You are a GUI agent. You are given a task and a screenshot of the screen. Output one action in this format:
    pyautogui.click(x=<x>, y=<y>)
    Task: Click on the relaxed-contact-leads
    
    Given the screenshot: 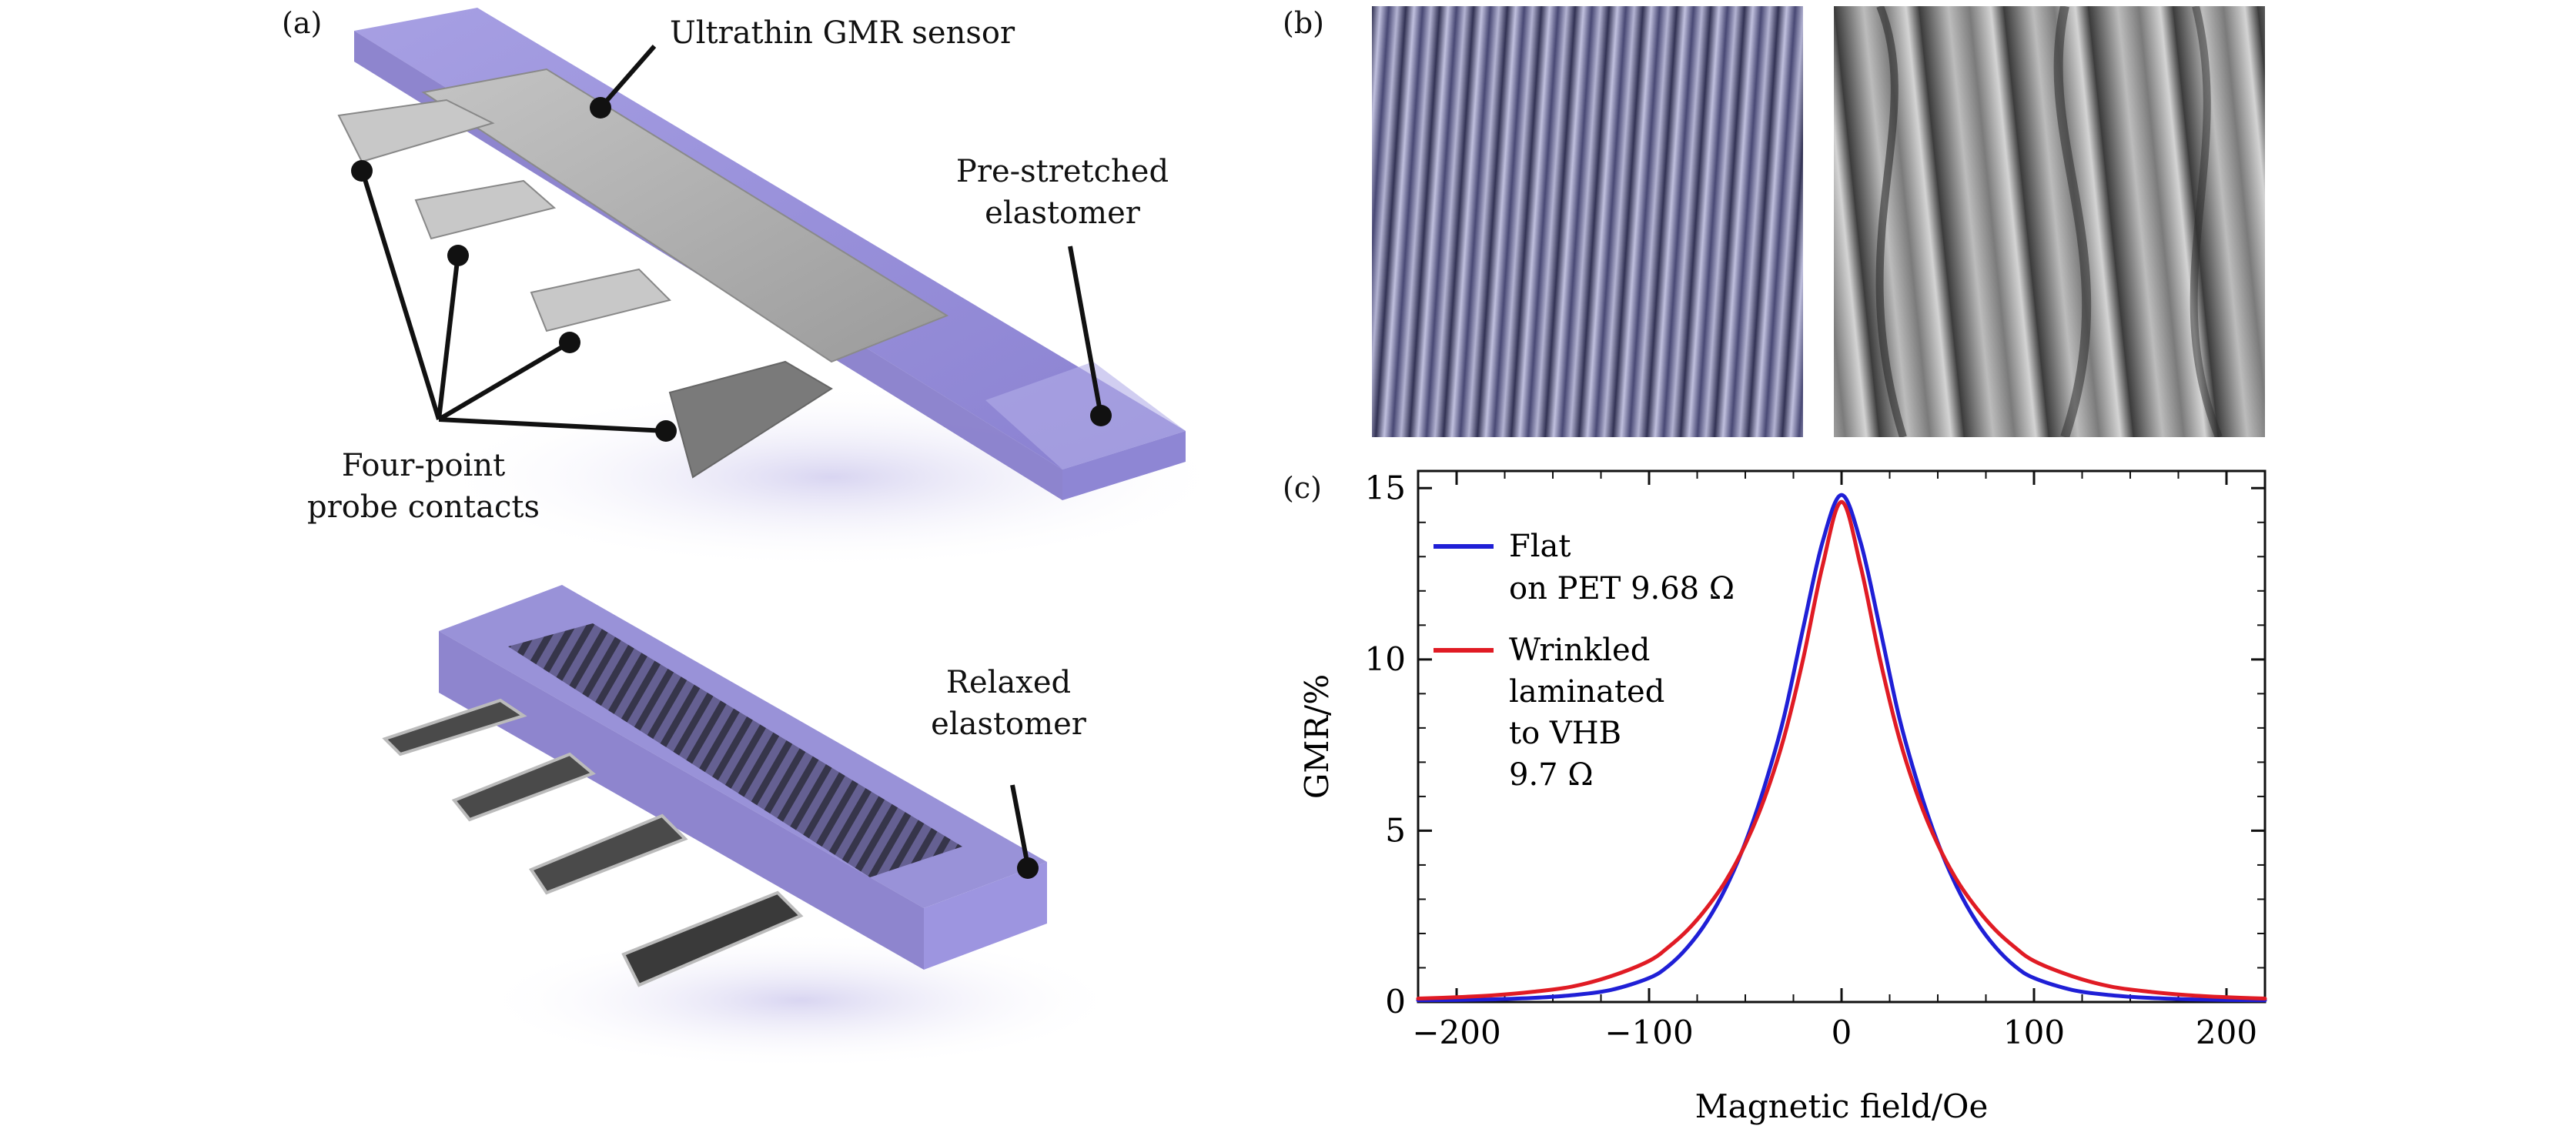 What is the action you would take?
    pyautogui.click(x=593, y=842)
    